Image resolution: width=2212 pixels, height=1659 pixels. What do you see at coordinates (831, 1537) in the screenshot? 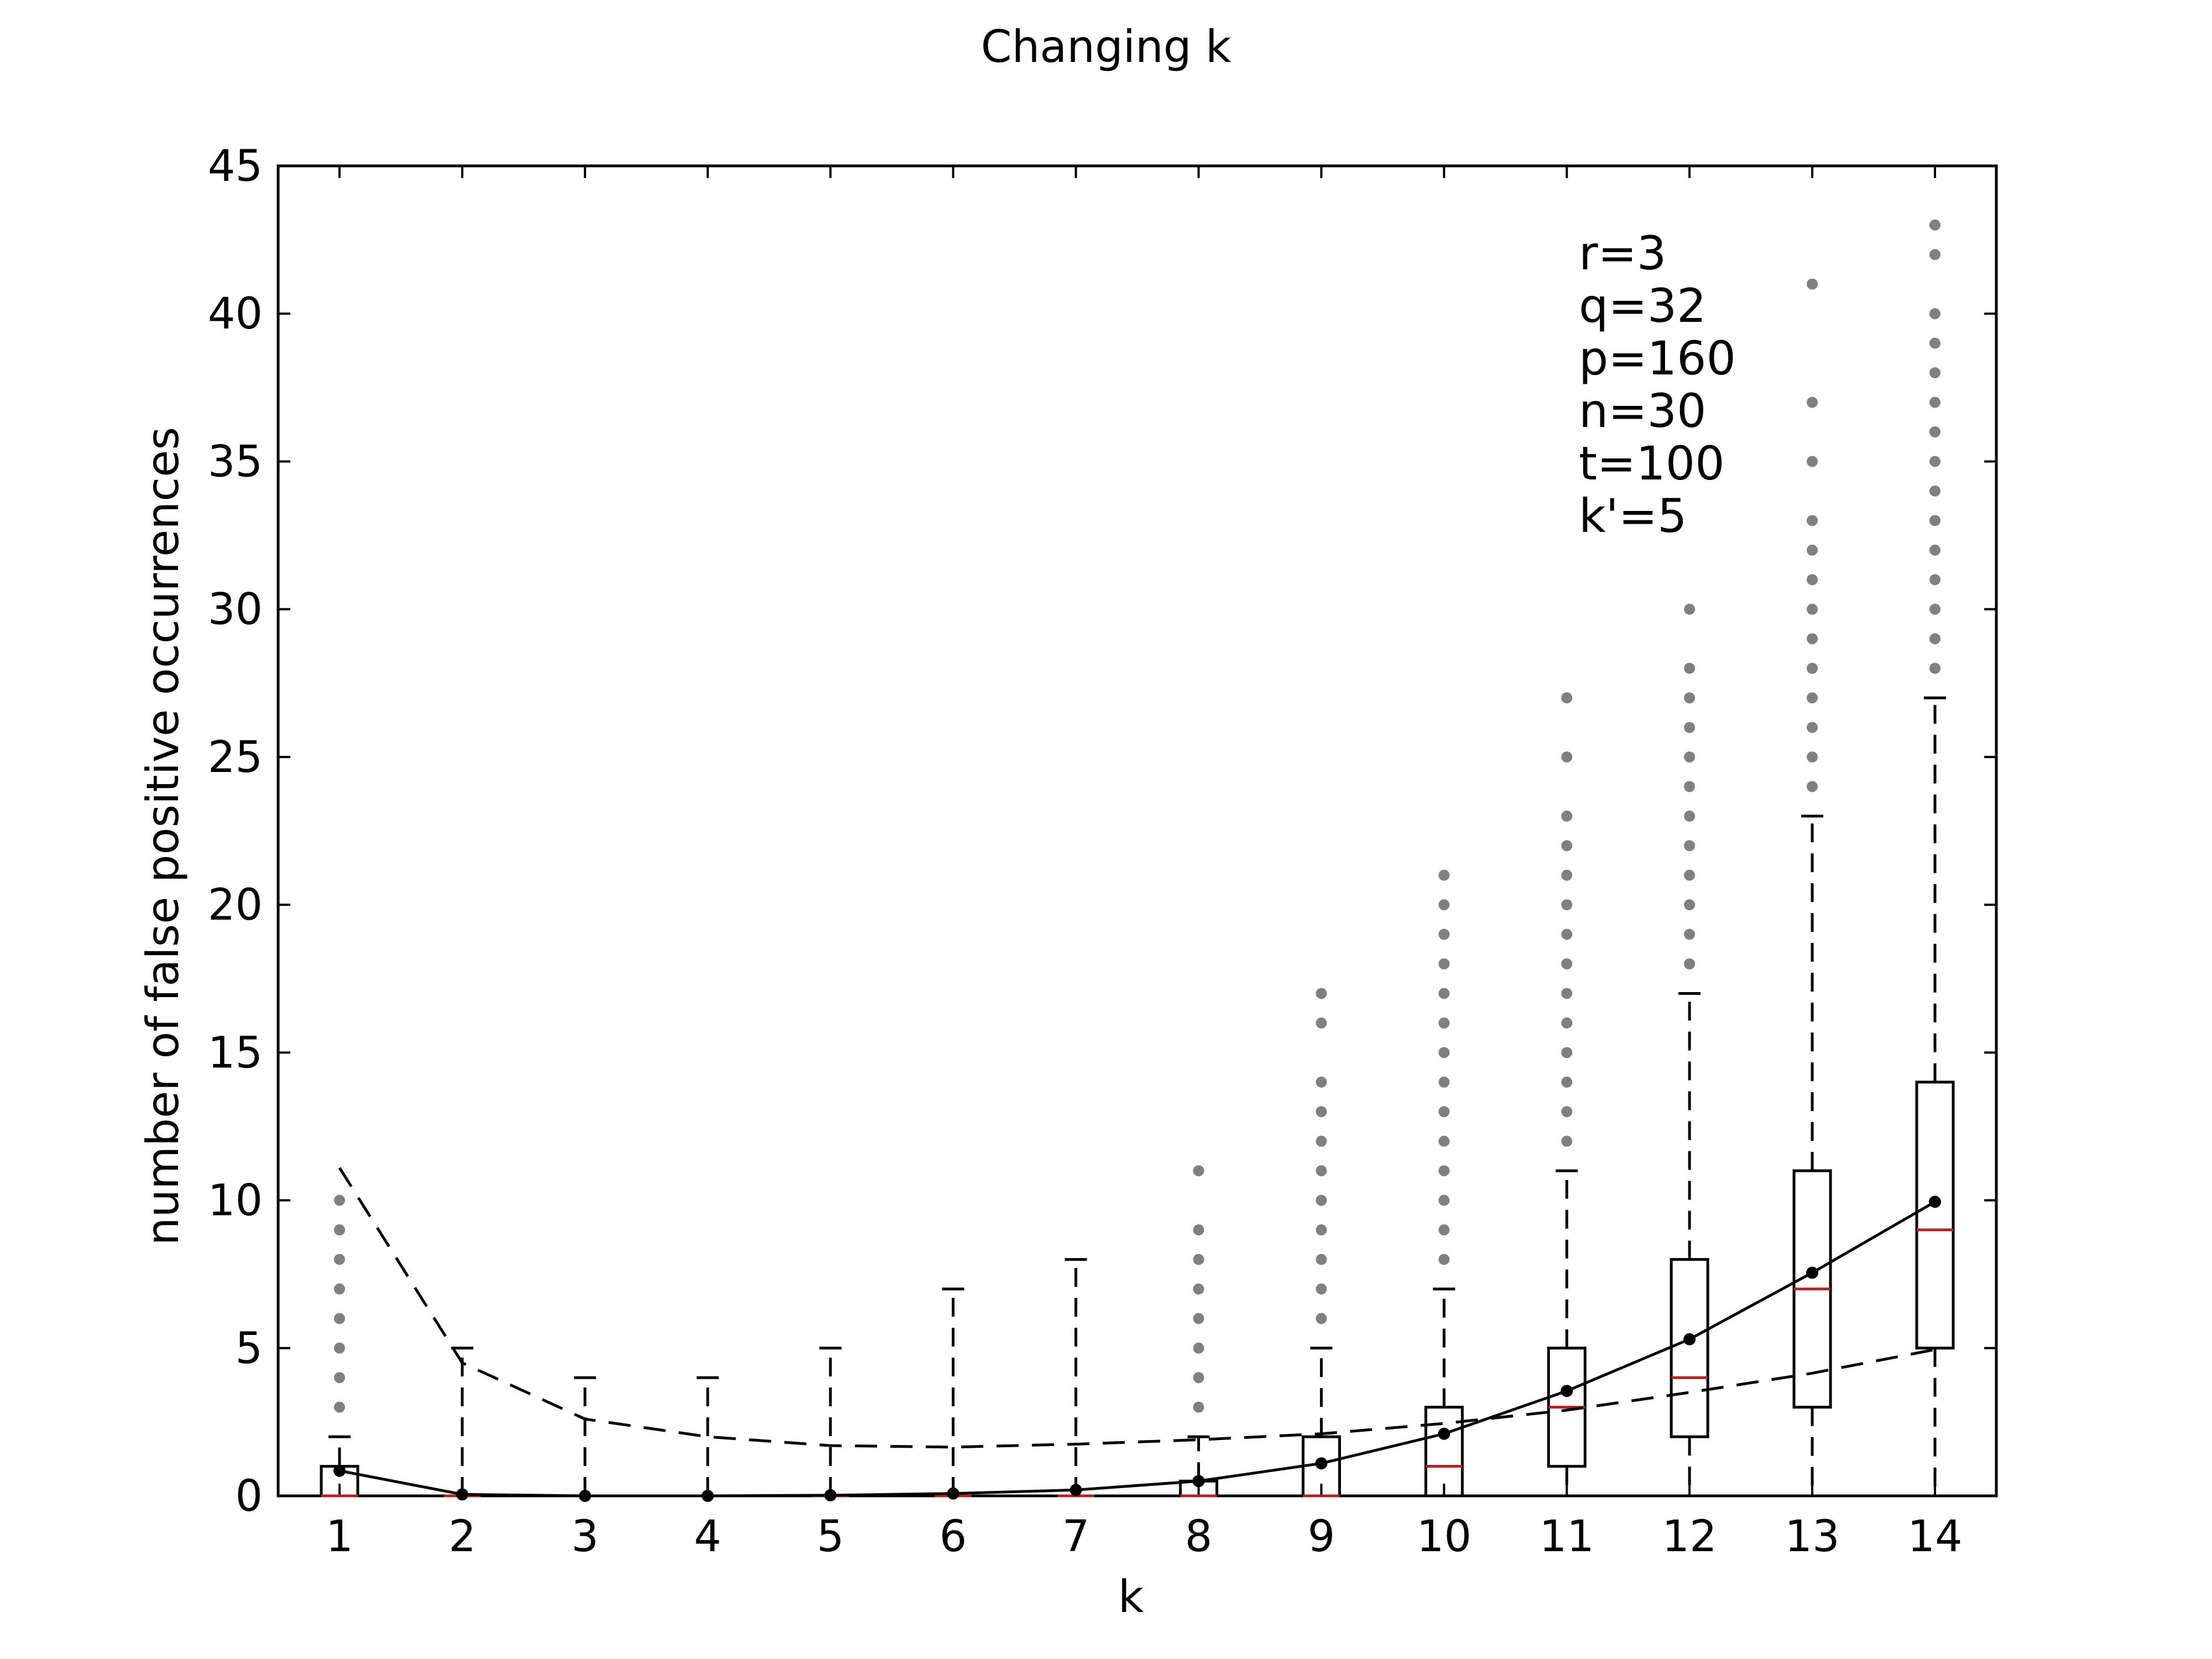
I see `x-tick-label: 5` at bounding box center [831, 1537].